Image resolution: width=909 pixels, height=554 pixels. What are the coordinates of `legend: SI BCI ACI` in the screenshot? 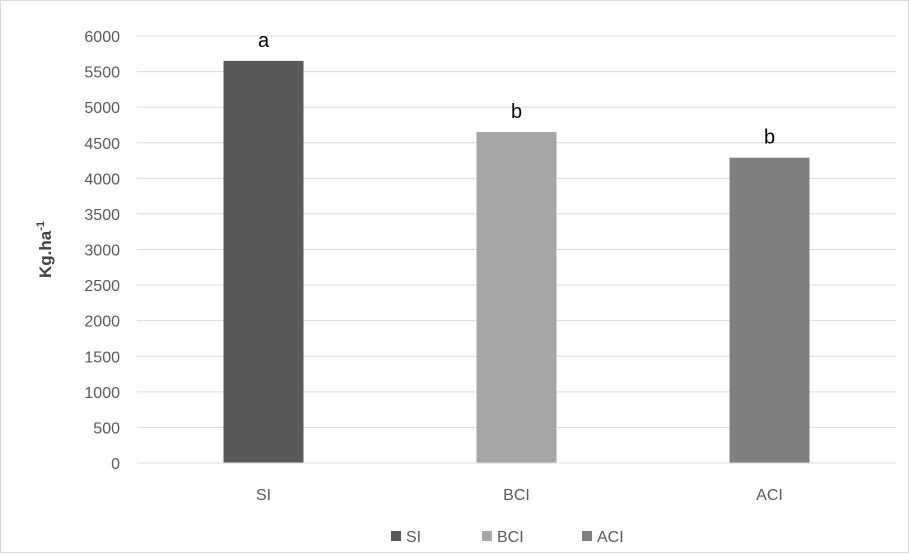 It's located at (507, 537).